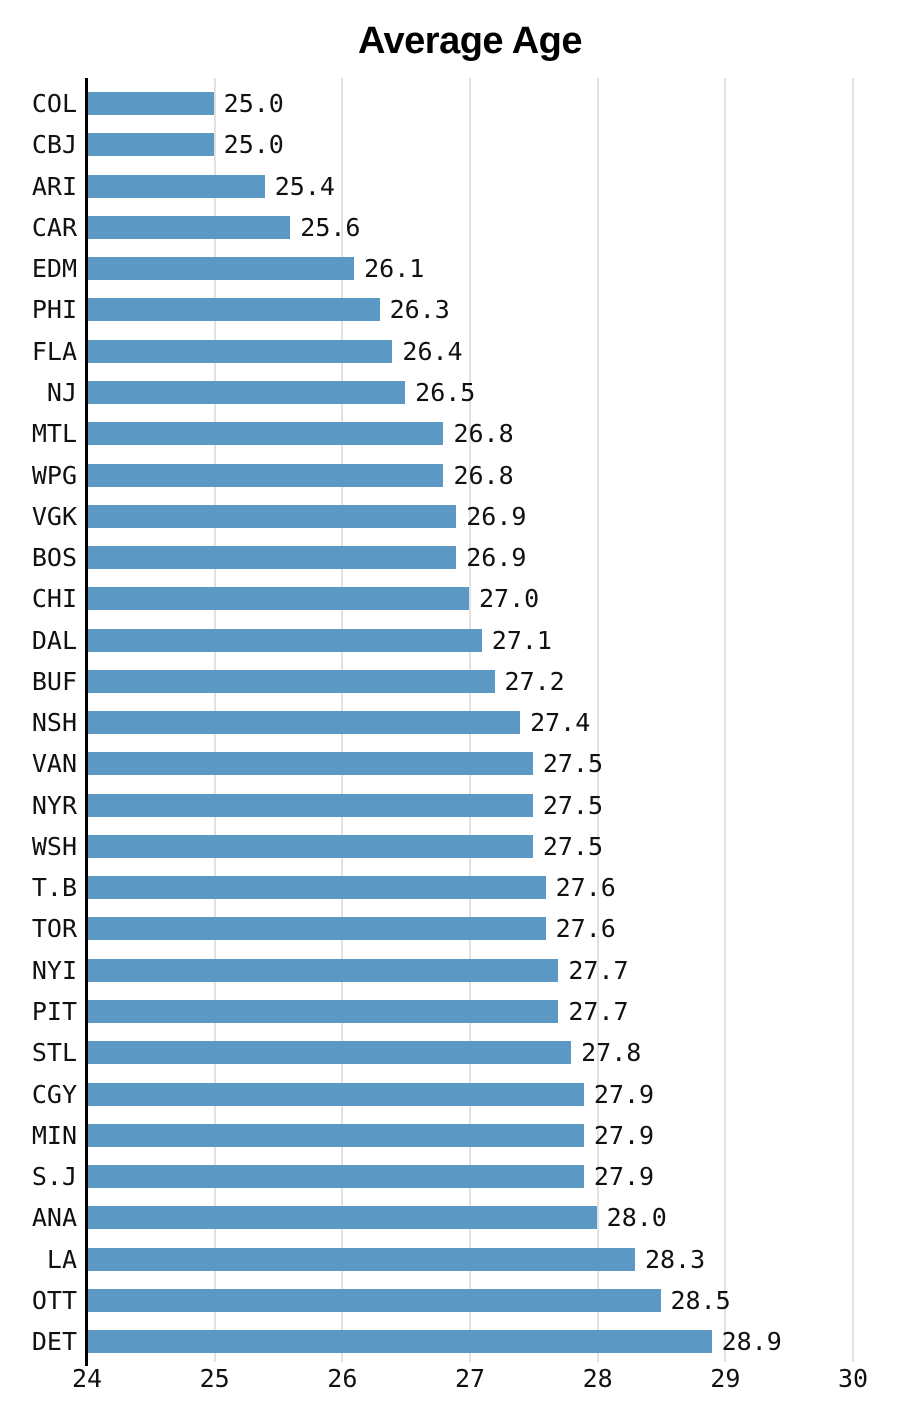 This screenshot has width=920, height=1408. I want to click on bar-row: DET 28.9, so click(460, 1341).